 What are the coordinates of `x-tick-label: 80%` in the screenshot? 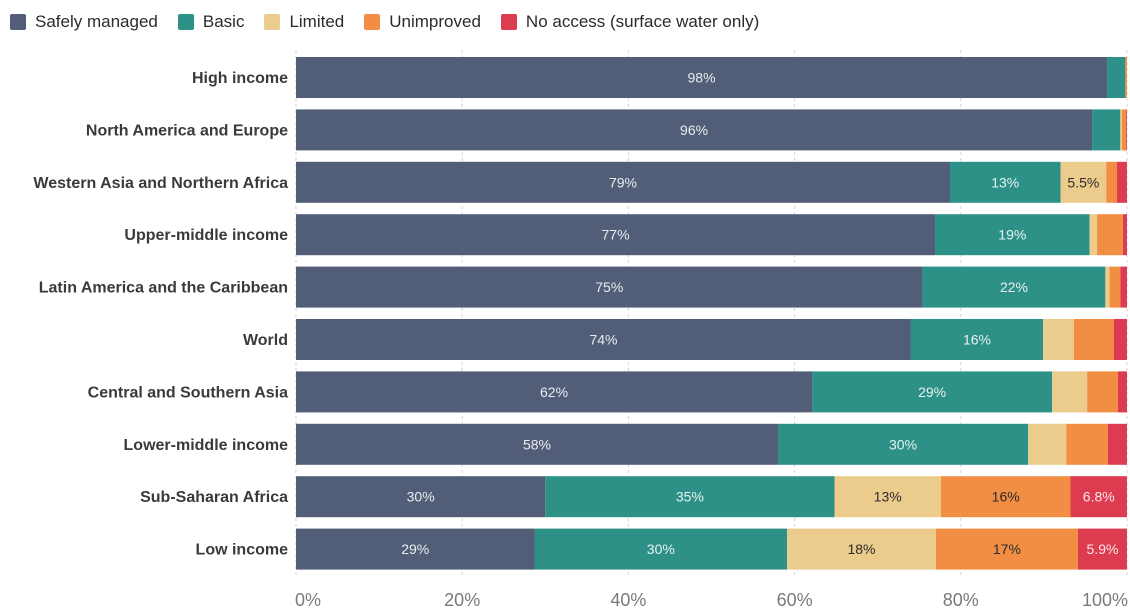 It's located at (961, 600).